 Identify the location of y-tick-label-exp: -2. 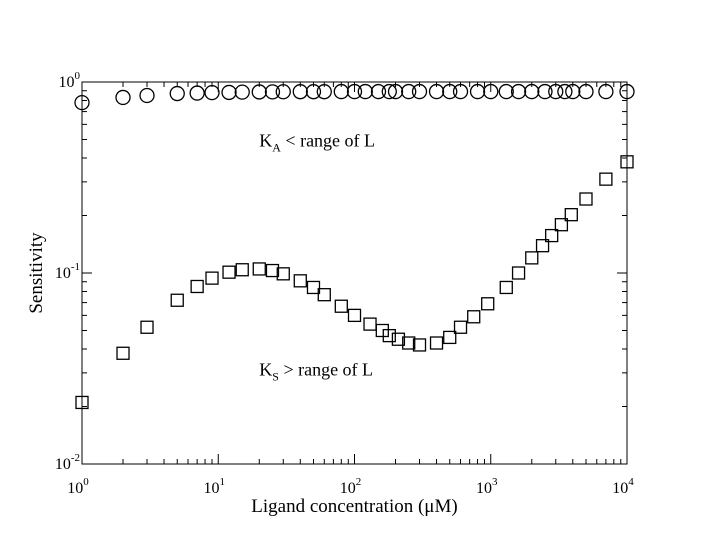
(75, 458).